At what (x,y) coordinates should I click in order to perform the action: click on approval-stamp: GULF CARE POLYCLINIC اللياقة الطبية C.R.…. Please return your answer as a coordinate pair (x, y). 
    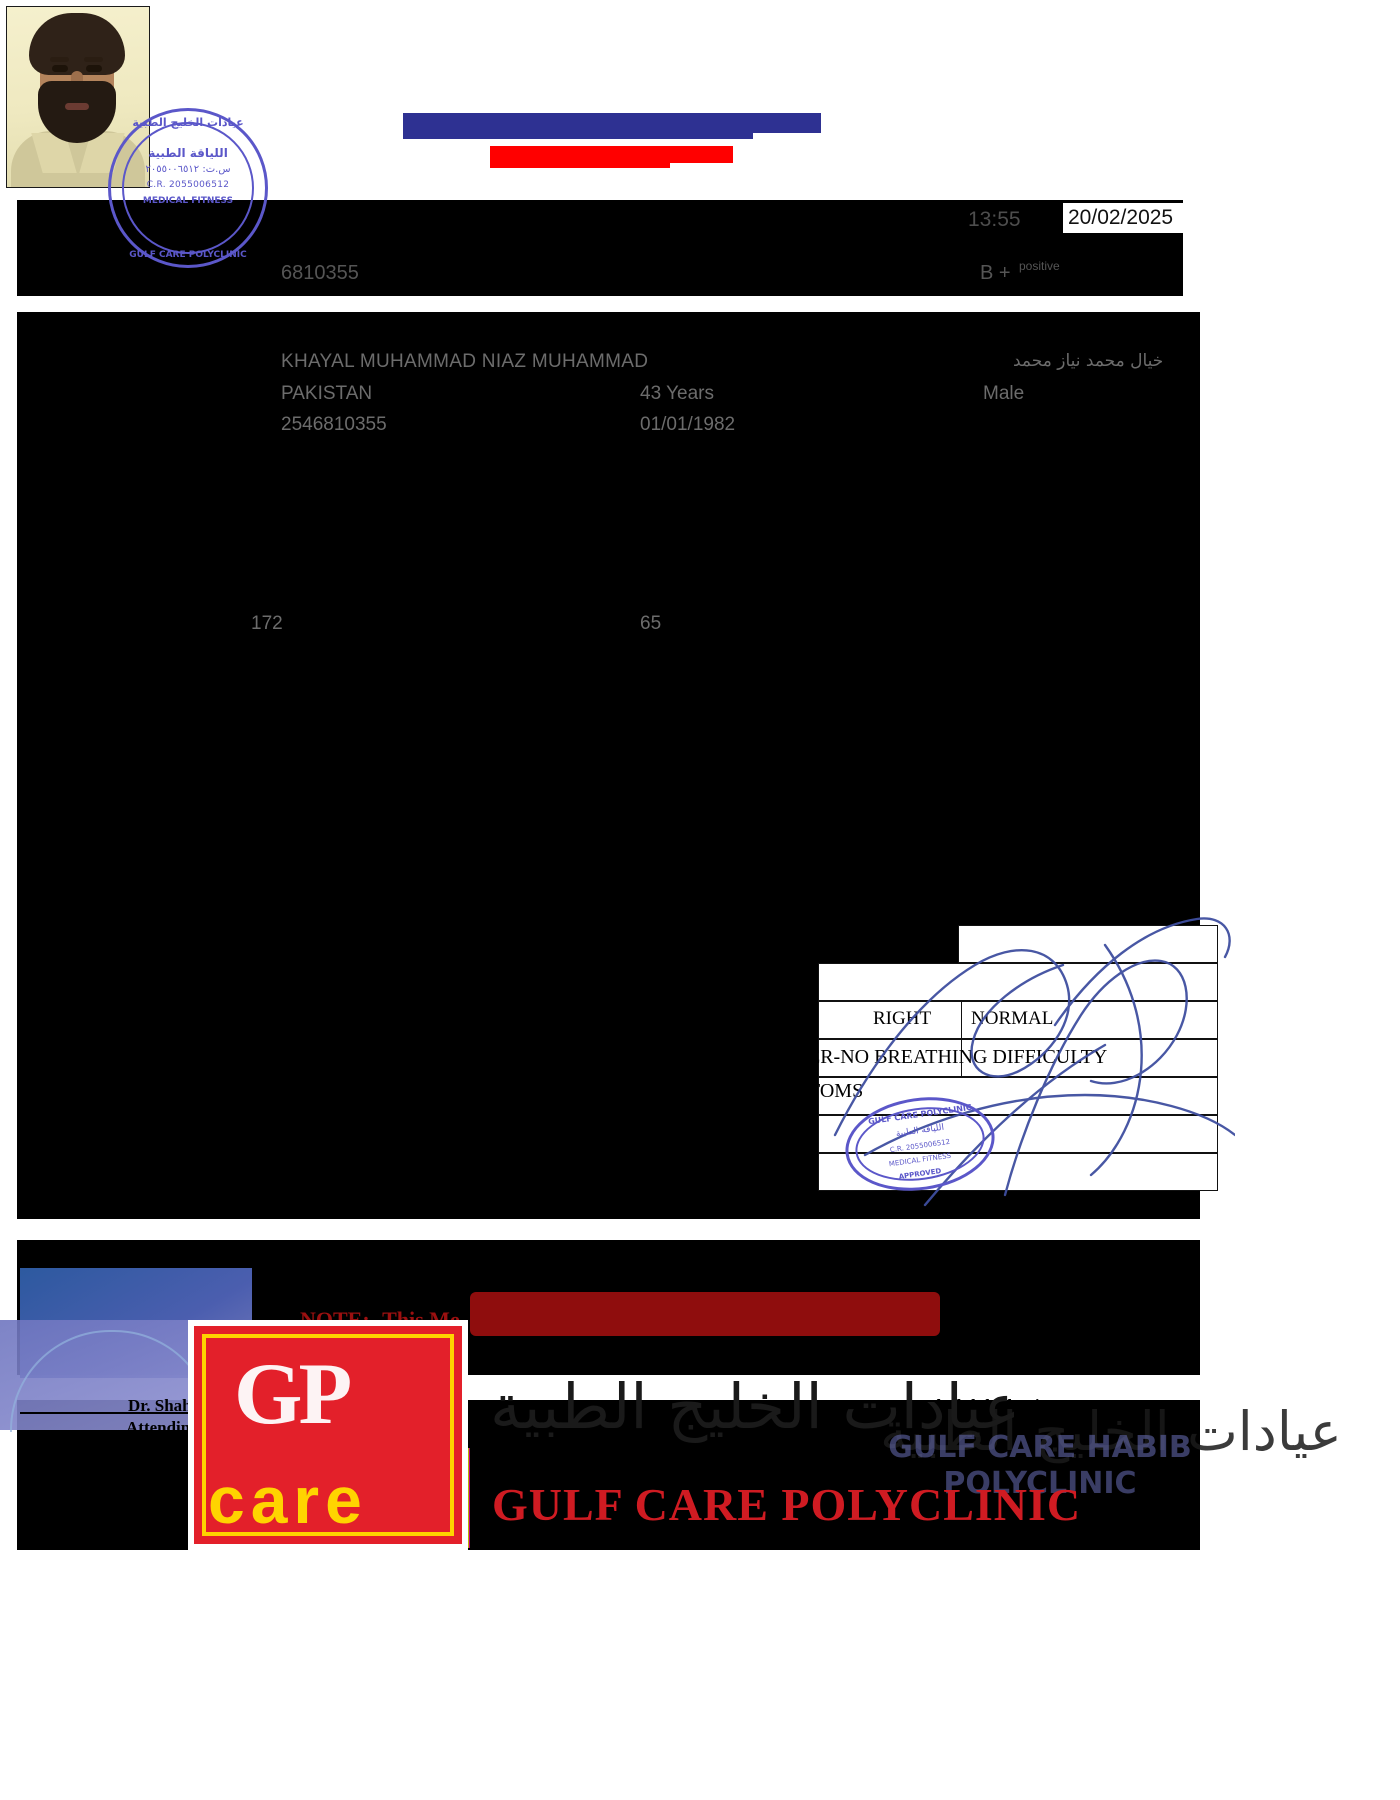
    Looking at the image, I should click on (920, 1144).